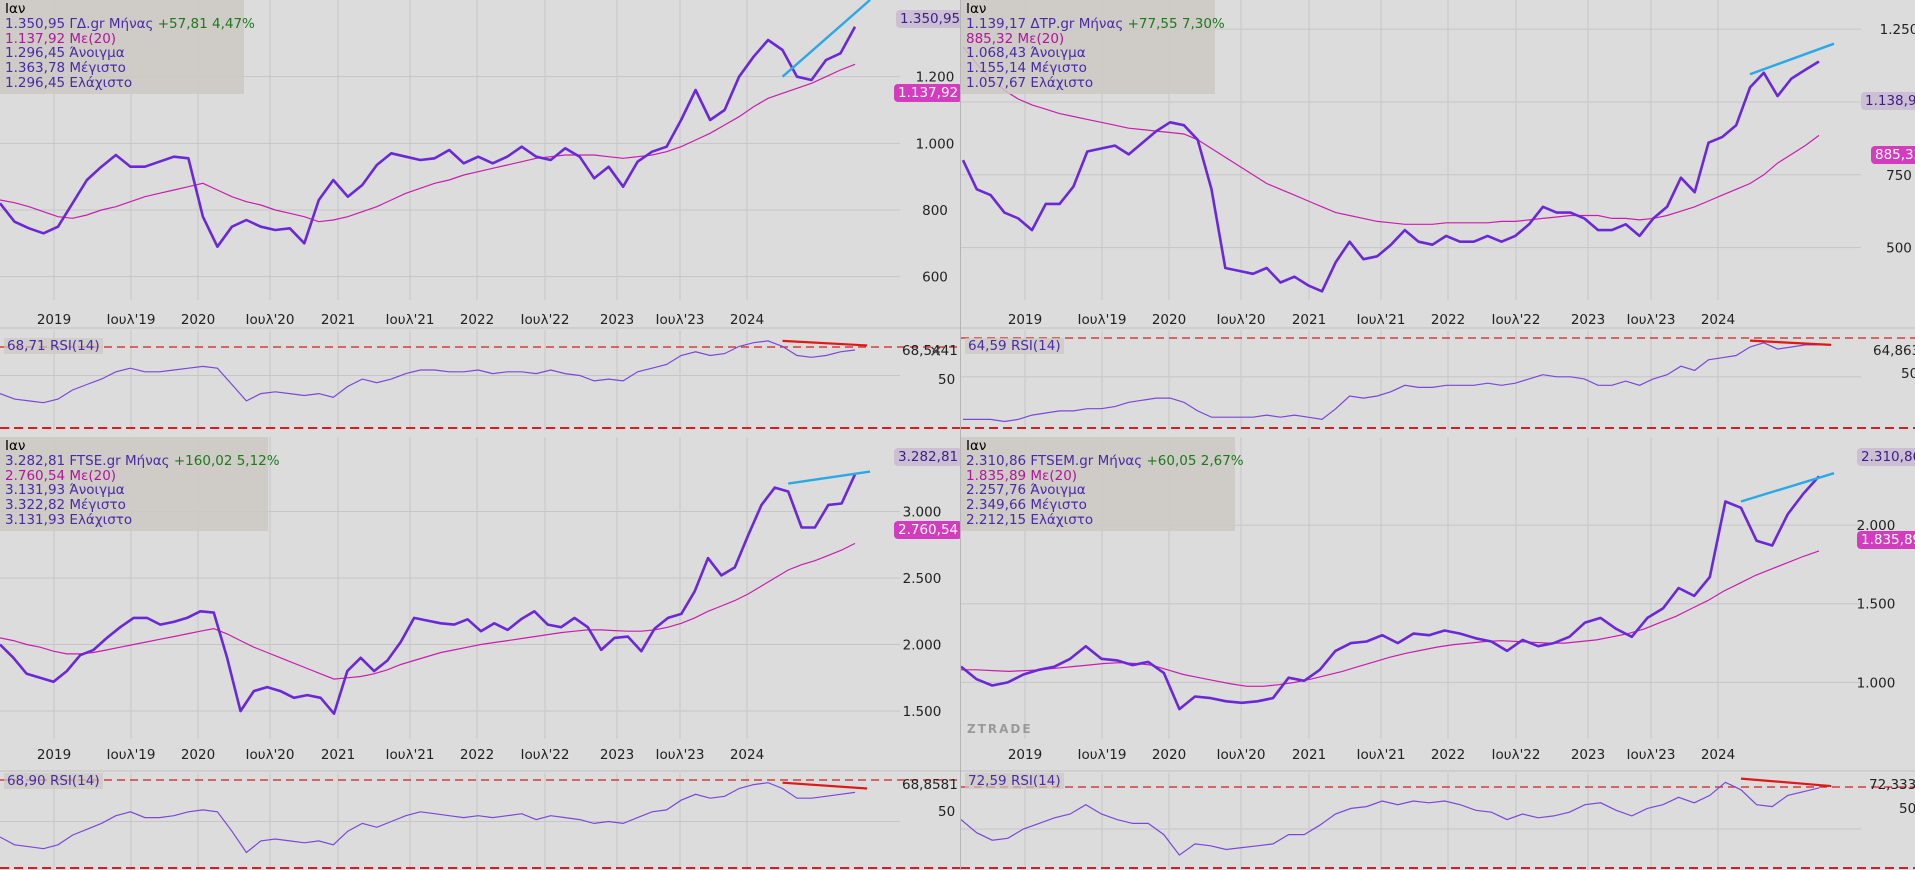 The image size is (1915, 870). I want to click on low-line: 1.296,45 Ελάχιστο, so click(69, 82).